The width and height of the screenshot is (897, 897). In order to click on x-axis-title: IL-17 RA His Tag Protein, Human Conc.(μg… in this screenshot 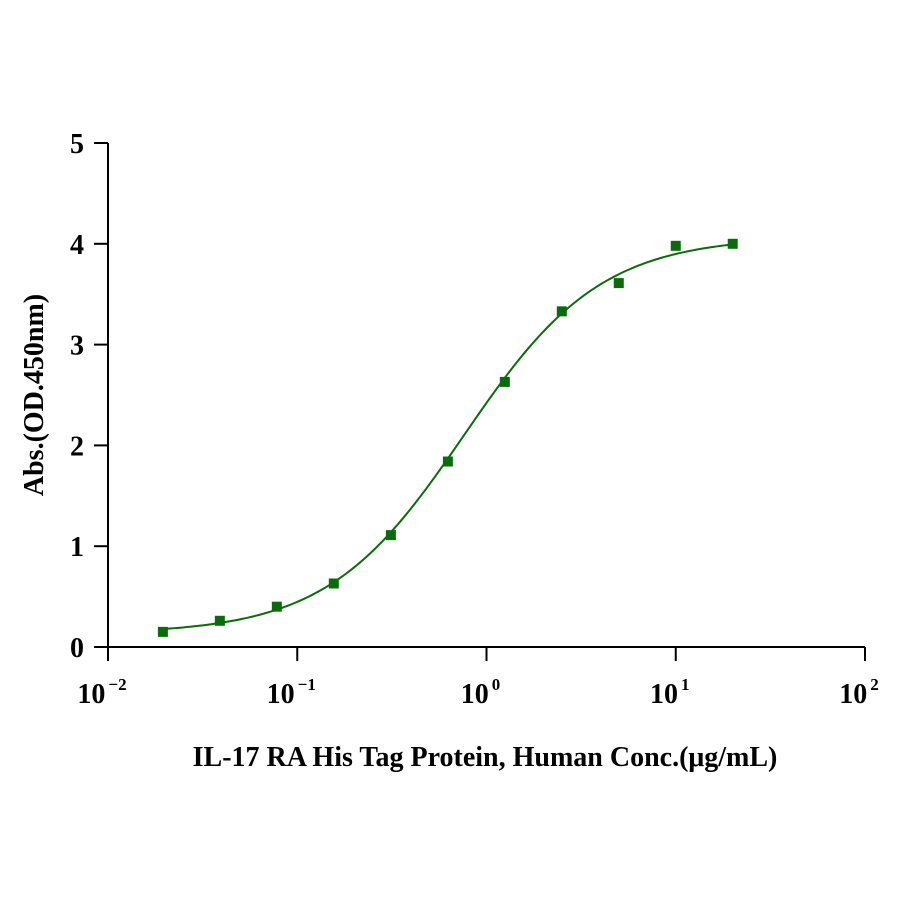, I will do `click(485, 757)`.